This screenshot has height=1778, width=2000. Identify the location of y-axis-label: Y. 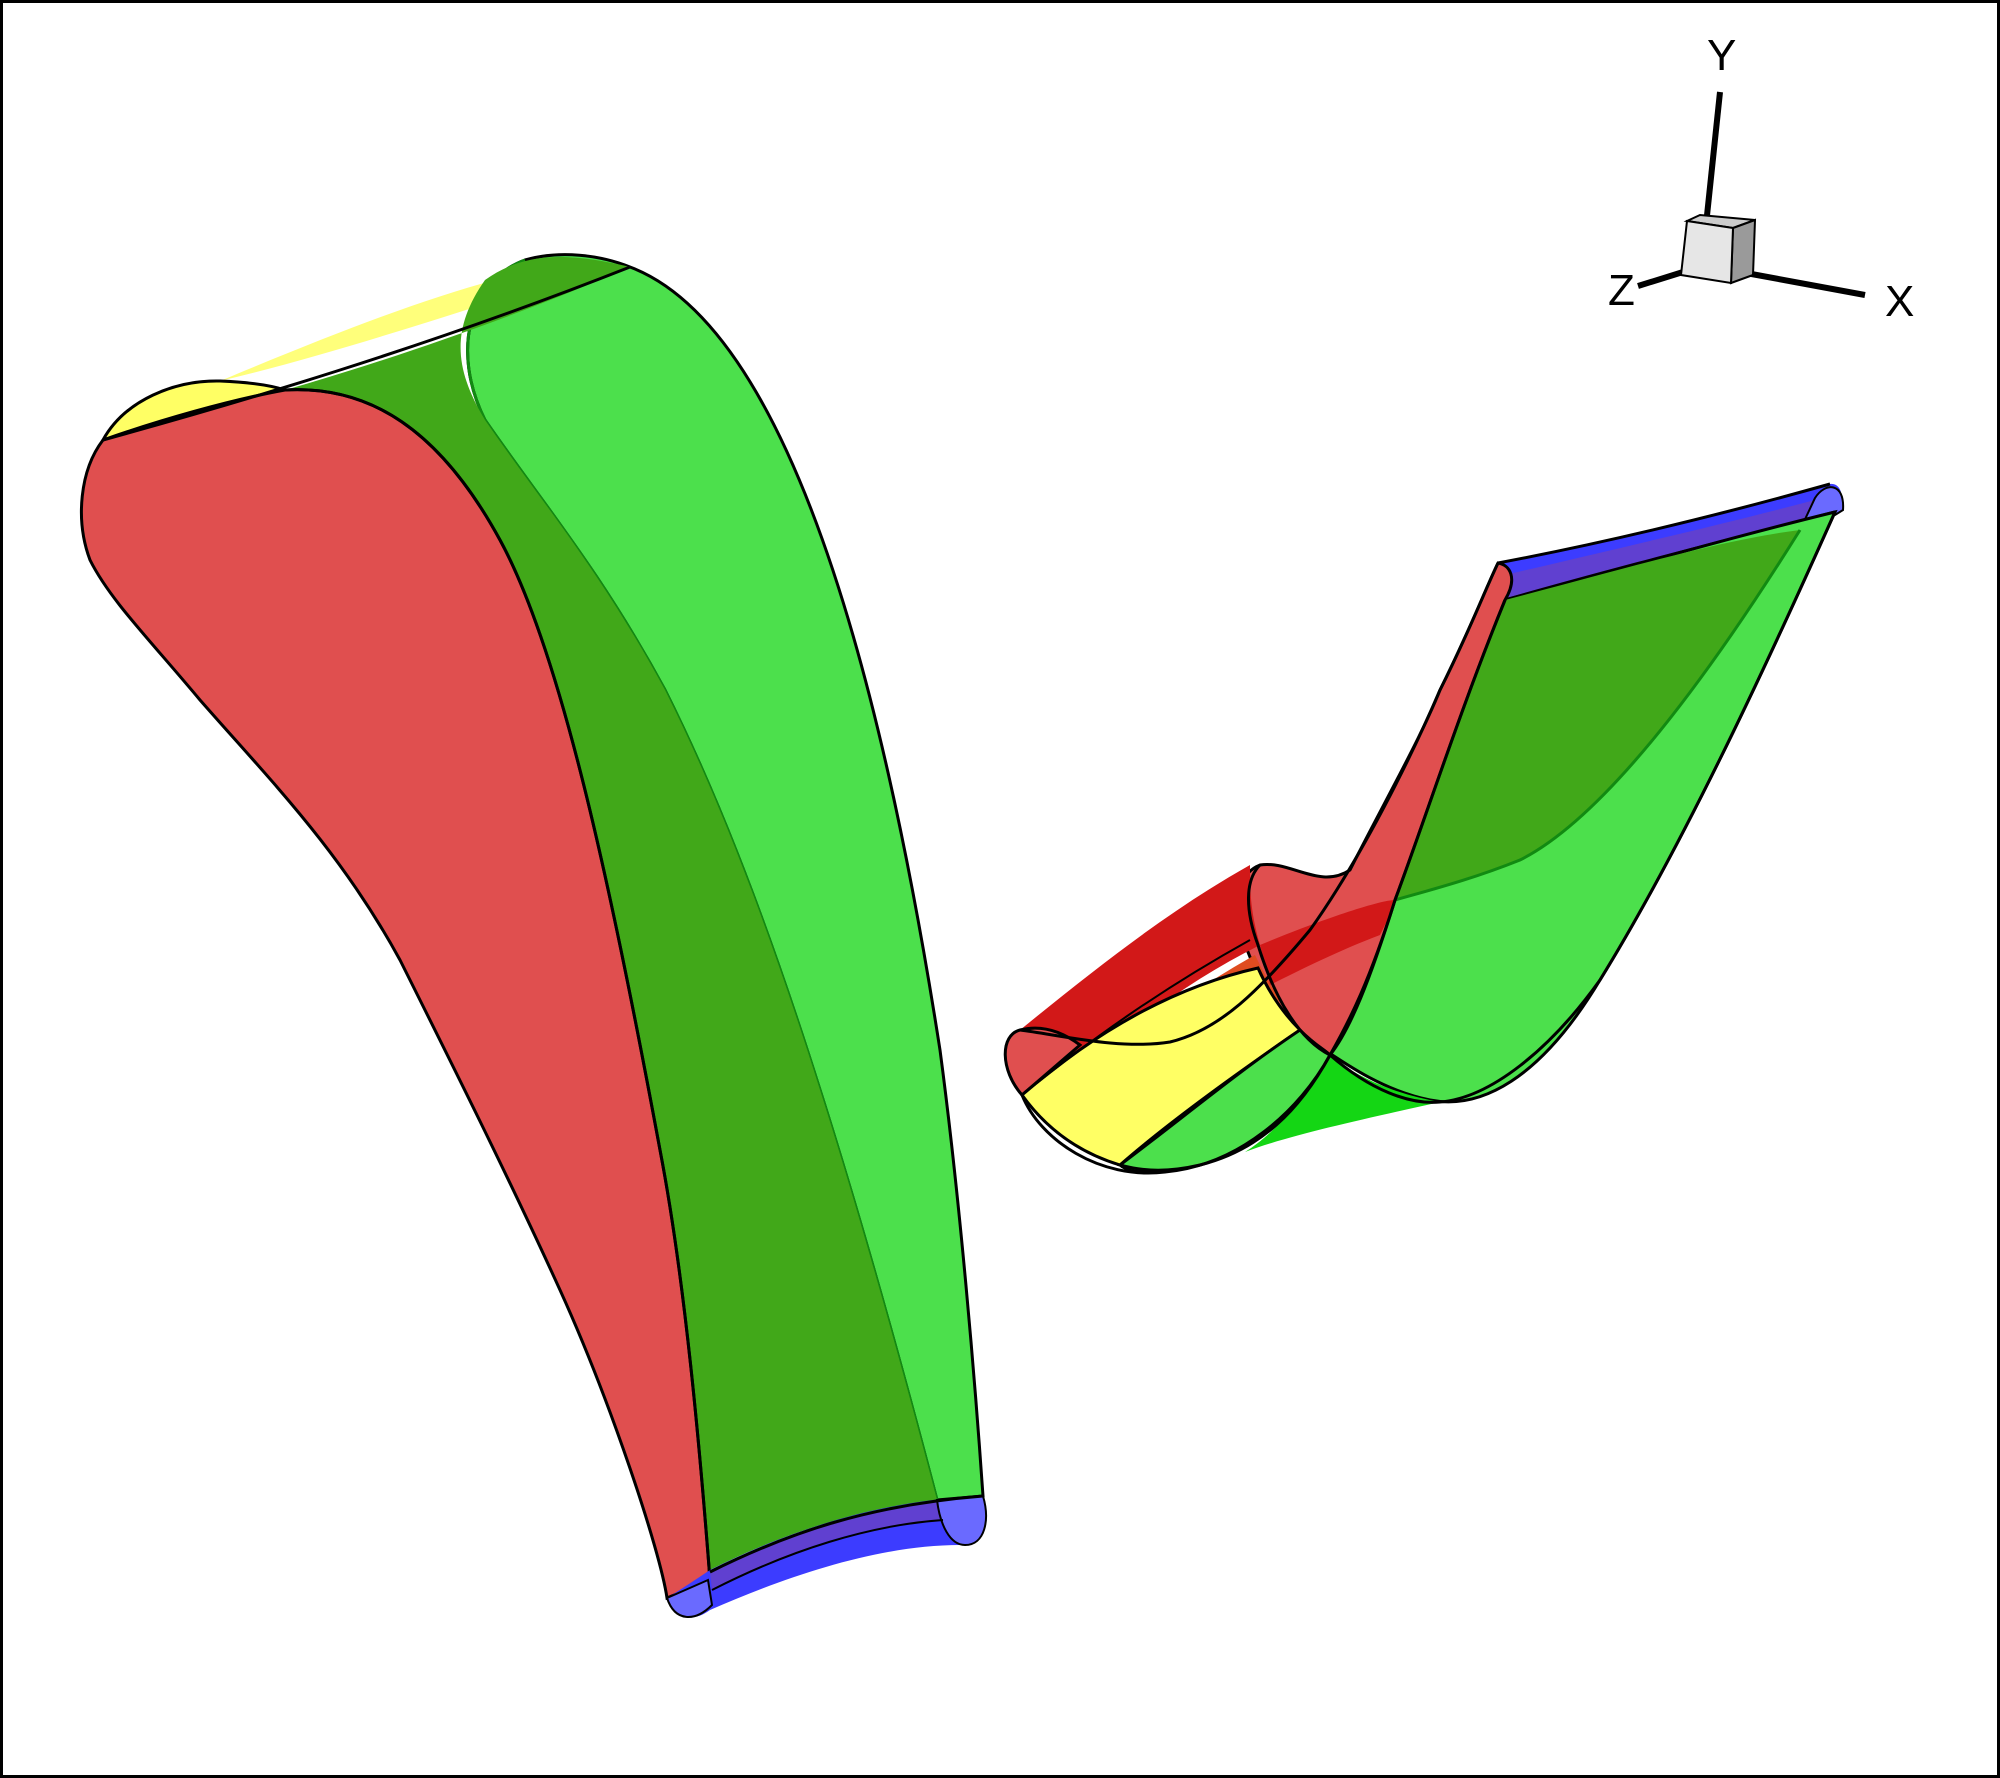
(1721, 55).